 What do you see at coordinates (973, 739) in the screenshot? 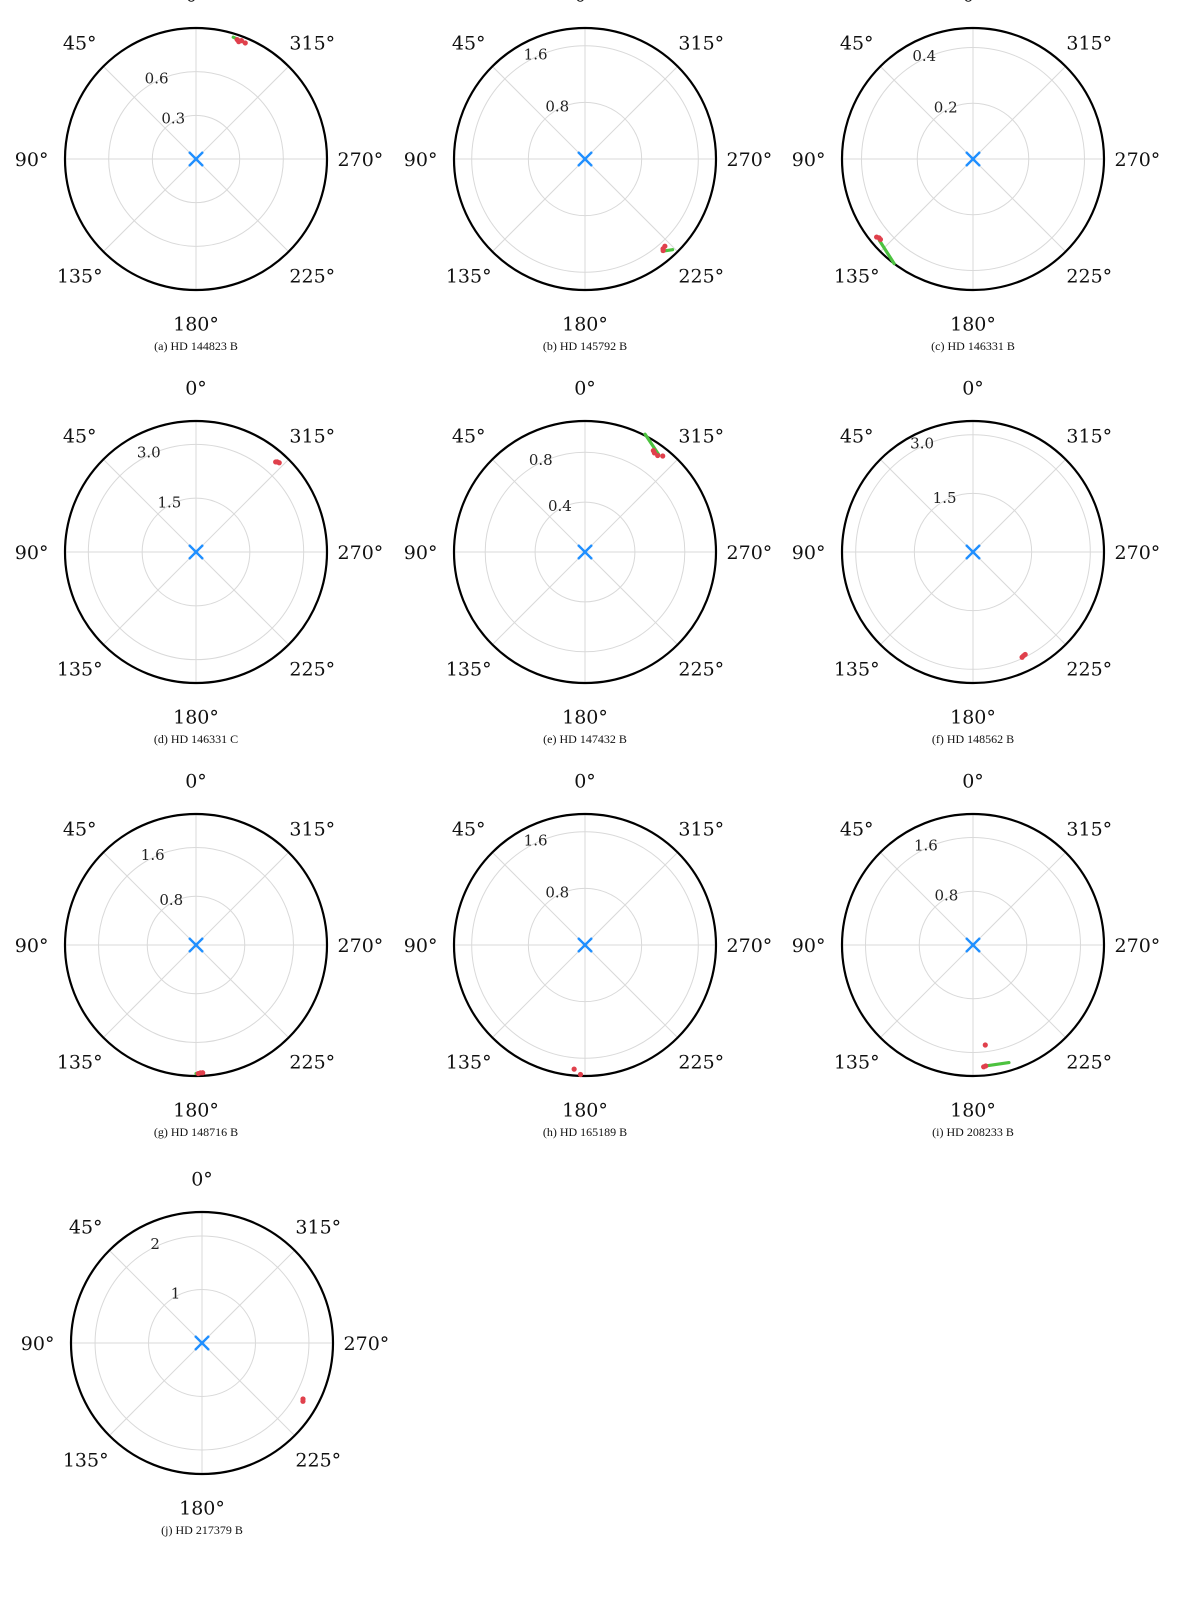
I see `panel-caption: (f) HD 148562 B` at bounding box center [973, 739].